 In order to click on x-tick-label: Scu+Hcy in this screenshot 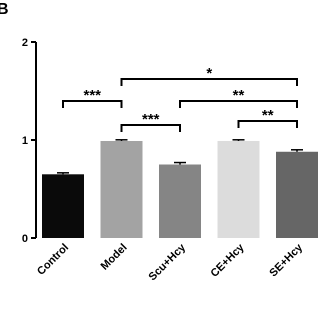, I will do `click(168, 262)`.